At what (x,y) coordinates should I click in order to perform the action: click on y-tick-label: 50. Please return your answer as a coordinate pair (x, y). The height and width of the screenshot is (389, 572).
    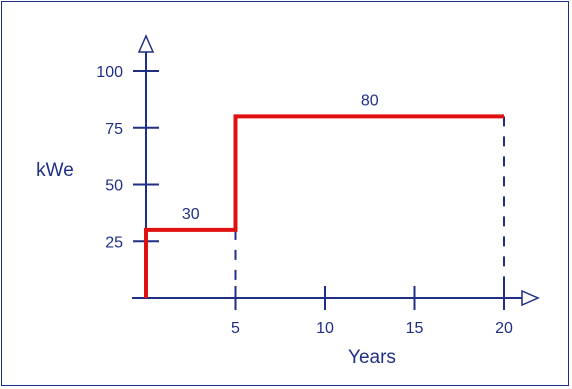
    Looking at the image, I should click on (114, 186).